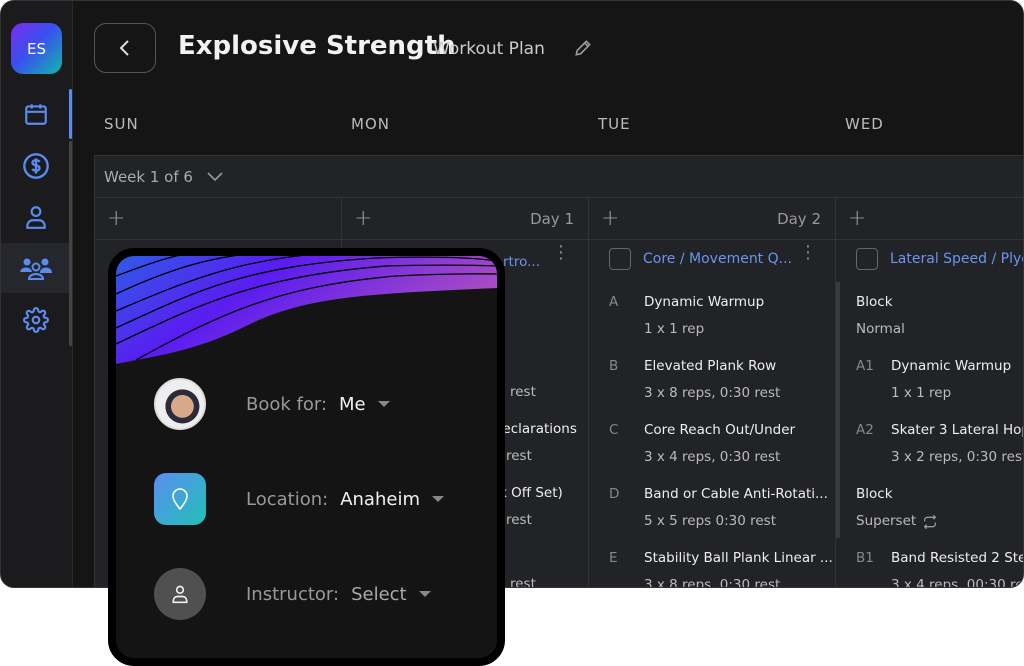 The width and height of the screenshot is (1024, 666). I want to click on book-for-row: Book for: Me, so click(272, 404).